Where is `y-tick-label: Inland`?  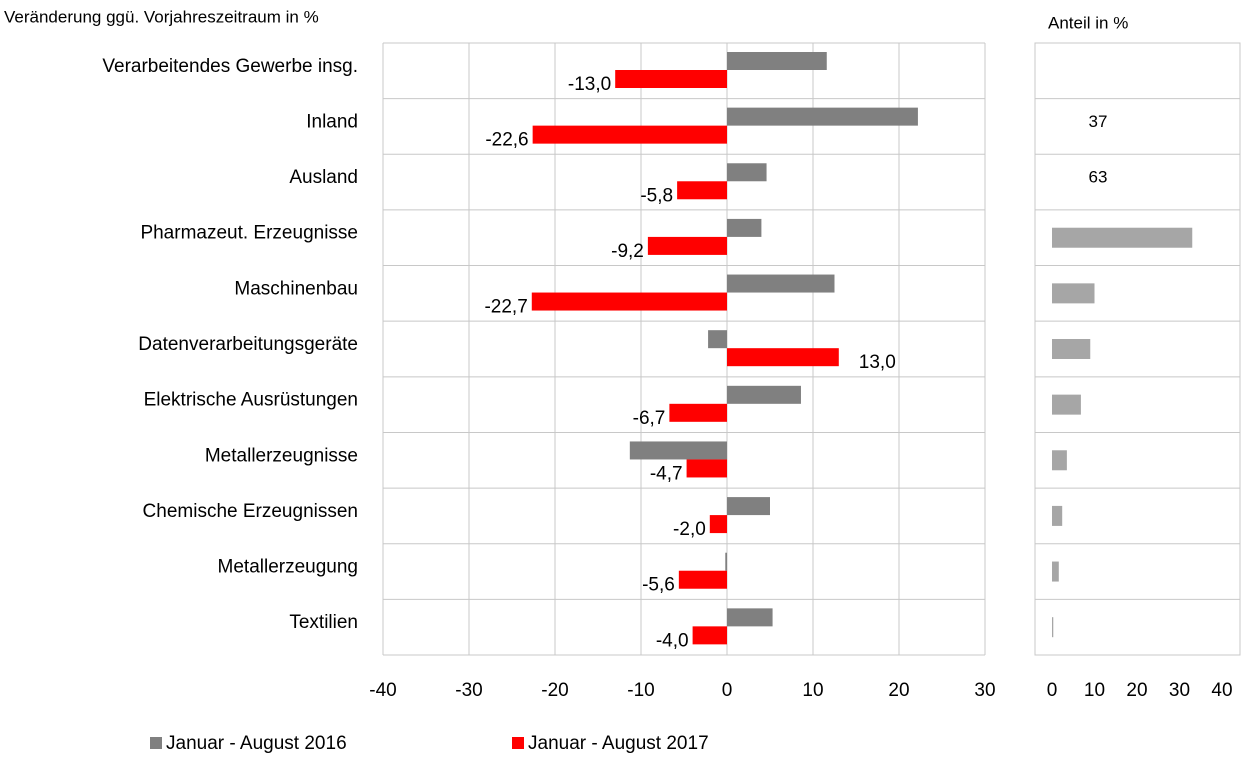
y-tick-label: Inland is located at coordinates (332, 121).